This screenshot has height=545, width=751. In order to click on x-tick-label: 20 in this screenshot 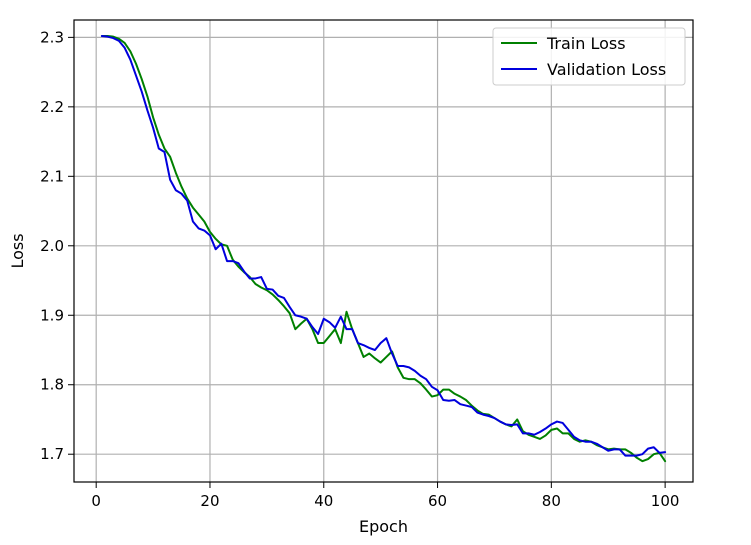, I will do `click(209, 501)`.